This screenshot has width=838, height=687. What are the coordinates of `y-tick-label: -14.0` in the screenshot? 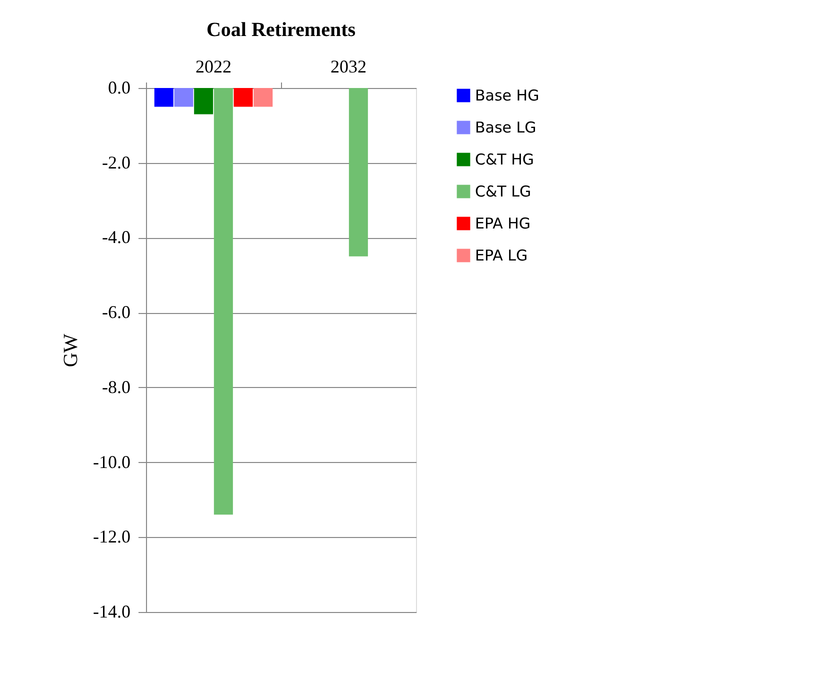 It's located at (111, 612).